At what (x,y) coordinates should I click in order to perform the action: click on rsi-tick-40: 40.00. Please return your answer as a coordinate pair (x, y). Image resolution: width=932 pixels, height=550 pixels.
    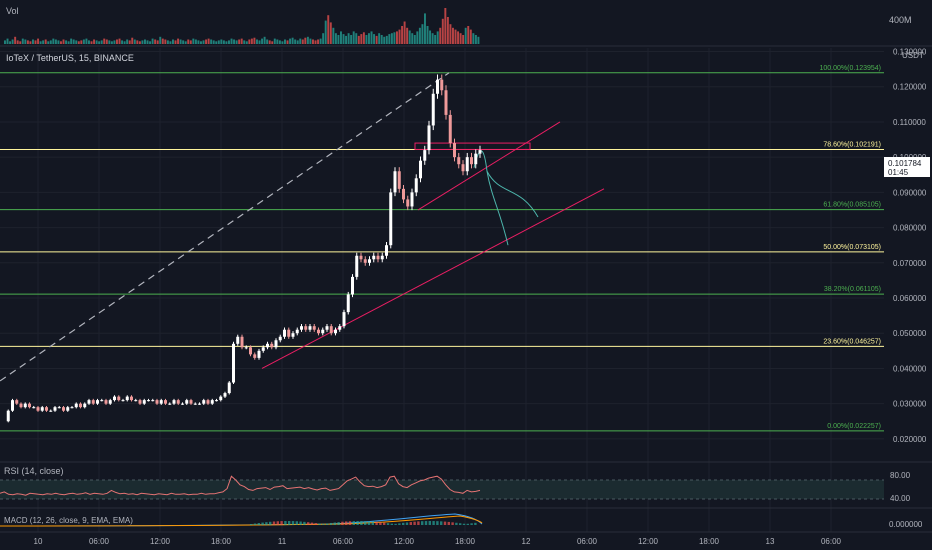
    Looking at the image, I should click on (900, 498).